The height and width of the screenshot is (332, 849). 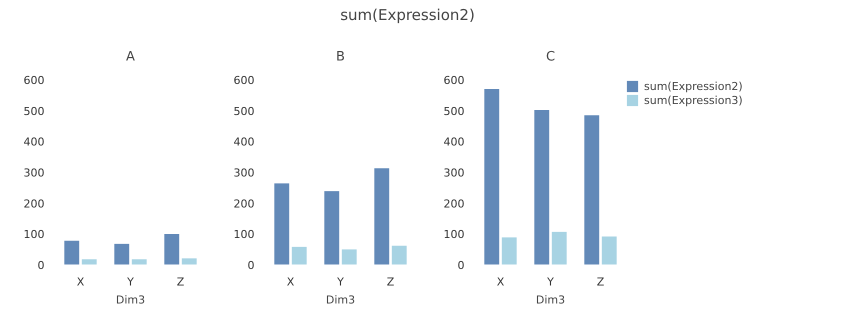 What do you see at coordinates (693, 100) in the screenshot?
I see `legend-label: sum(Expression3)` at bounding box center [693, 100].